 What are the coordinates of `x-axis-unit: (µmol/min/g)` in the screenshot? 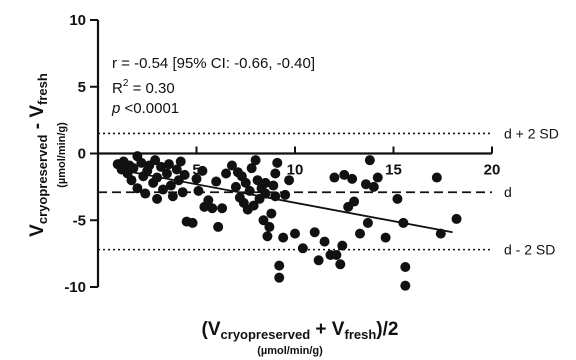 It's located at (290, 351).